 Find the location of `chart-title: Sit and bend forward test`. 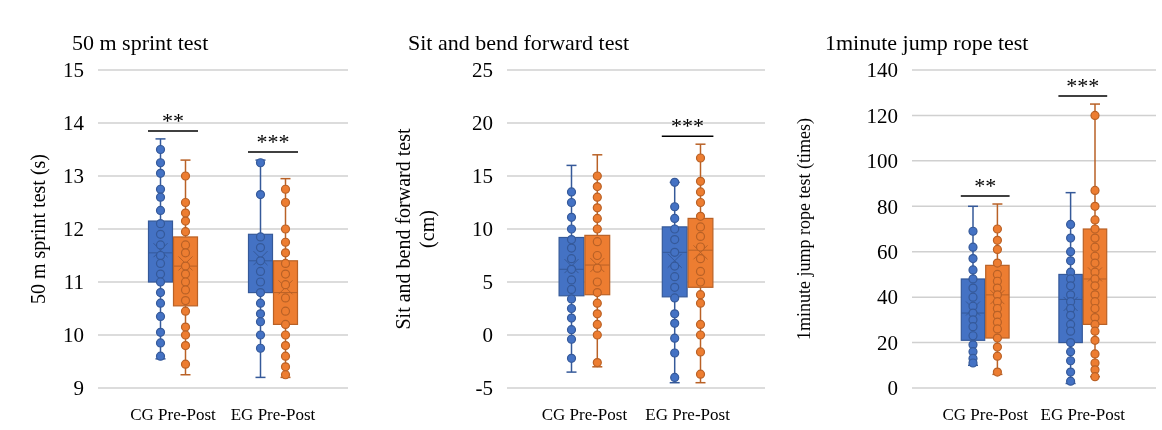

chart-title: Sit and bend forward test is located at coordinates (519, 42).